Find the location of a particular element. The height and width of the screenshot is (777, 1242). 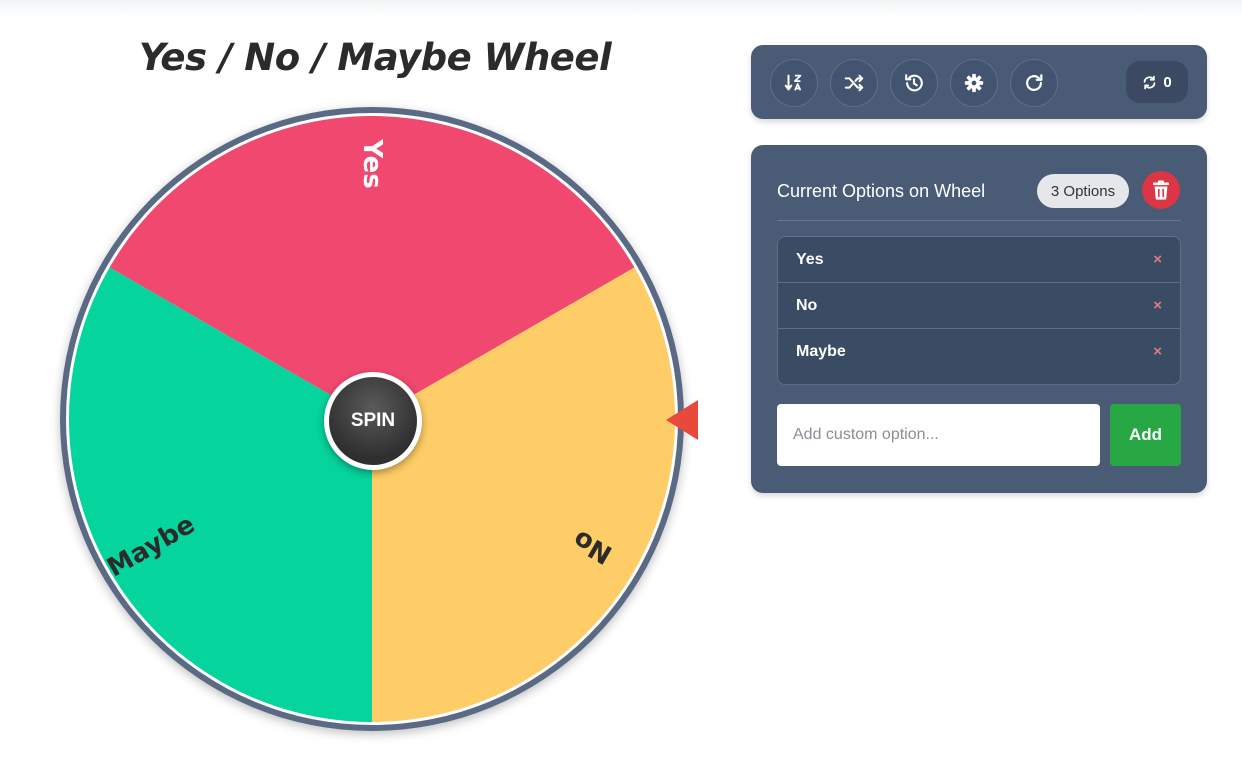

add-option-button: Add is located at coordinates (1145, 435).